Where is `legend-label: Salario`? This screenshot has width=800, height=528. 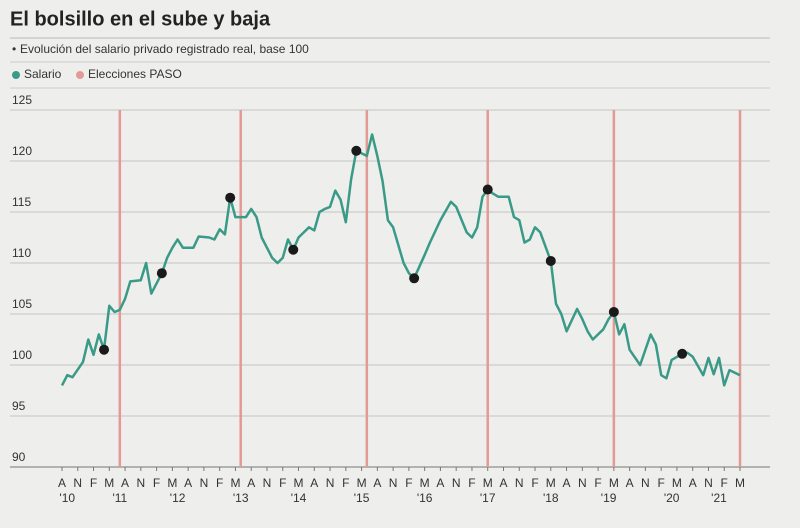 legend-label: Salario is located at coordinates (43, 74).